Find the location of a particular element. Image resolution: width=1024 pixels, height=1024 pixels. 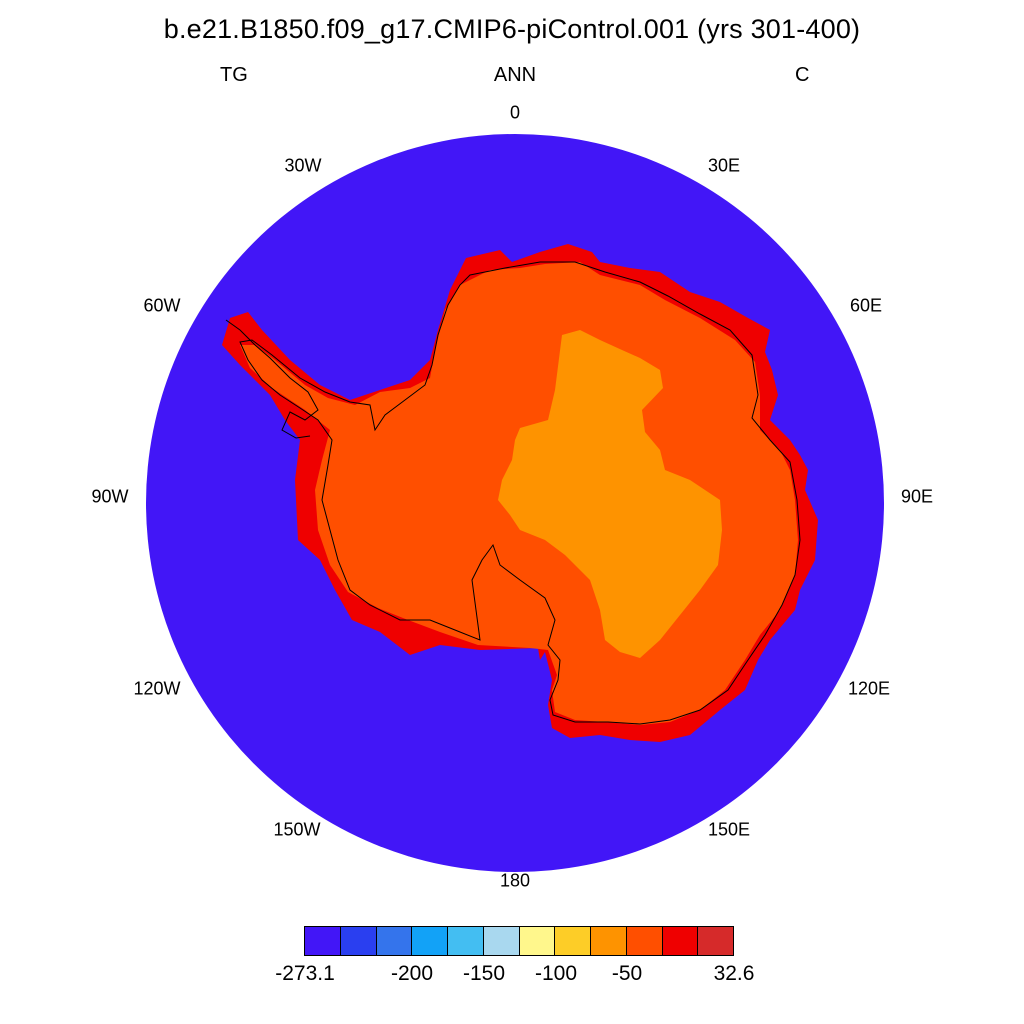

colorbar is located at coordinates (519, 941).